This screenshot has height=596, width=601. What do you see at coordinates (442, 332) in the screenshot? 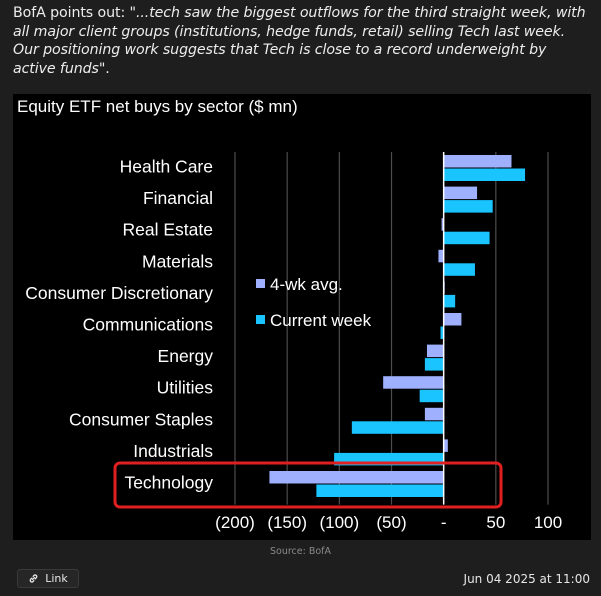
I see `bar-communications-current-week` at bounding box center [442, 332].